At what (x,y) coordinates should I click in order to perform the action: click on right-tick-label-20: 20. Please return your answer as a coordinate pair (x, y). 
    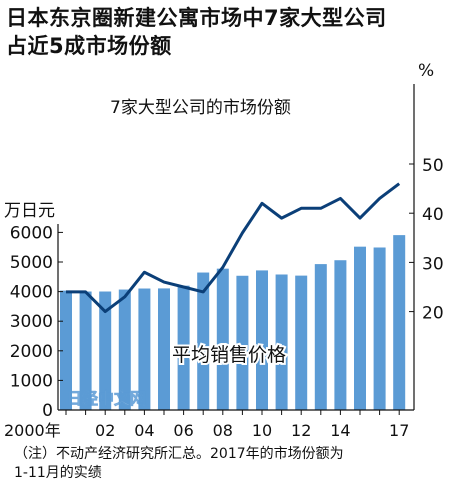
    Looking at the image, I should click on (433, 314).